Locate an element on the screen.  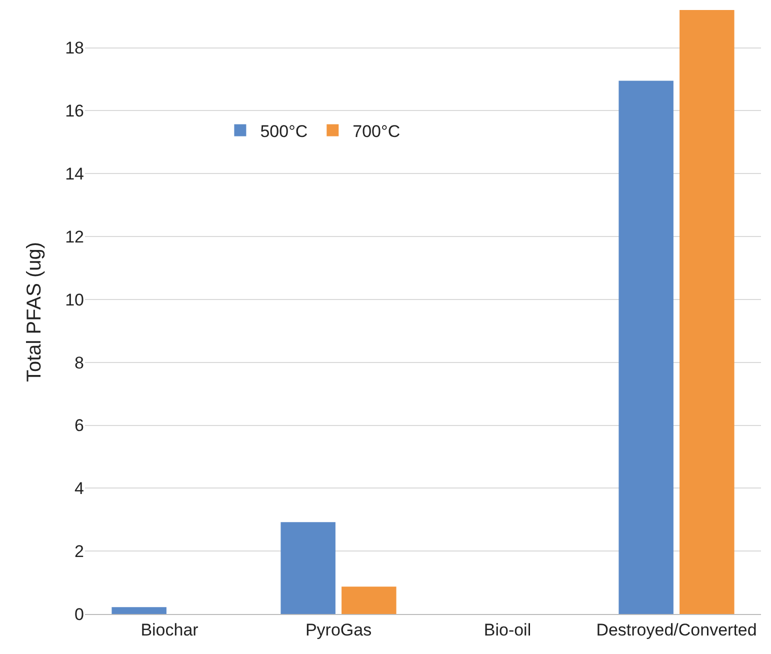
y-tick-label: 6 is located at coordinates (79, 426).